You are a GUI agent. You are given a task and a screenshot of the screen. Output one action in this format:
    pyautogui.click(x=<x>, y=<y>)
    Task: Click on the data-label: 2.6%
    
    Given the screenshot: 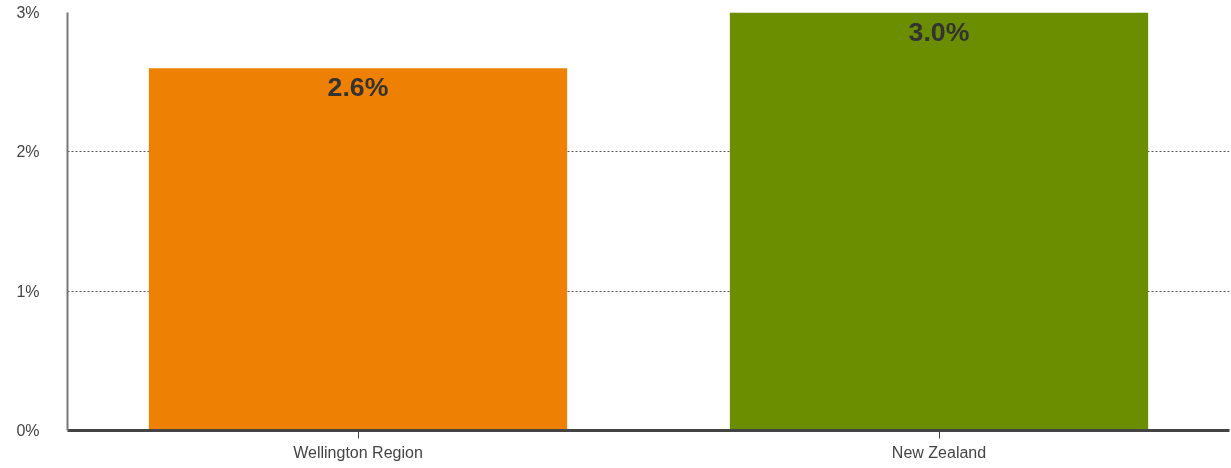 What is the action you would take?
    pyautogui.click(x=358, y=87)
    